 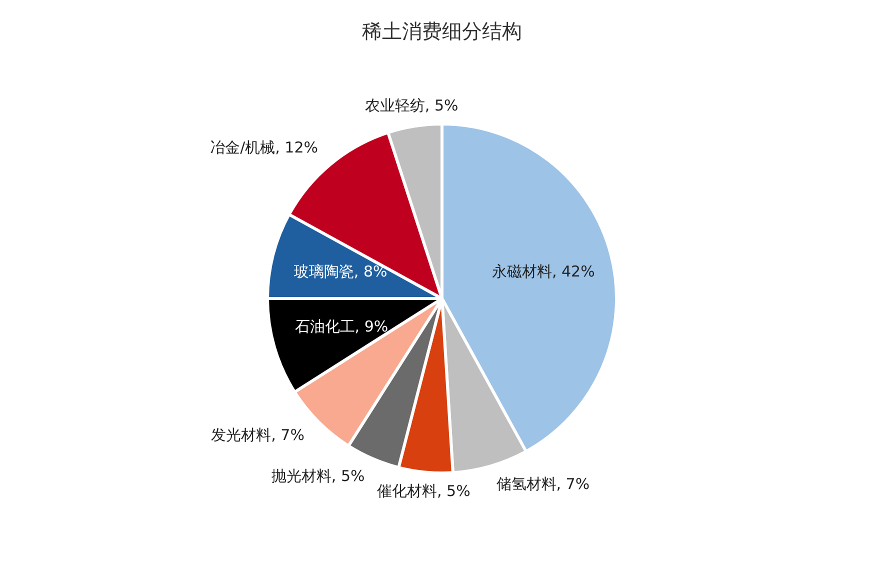 I want to click on slice-label: 储氢材料, 7%, so click(x=543, y=484).